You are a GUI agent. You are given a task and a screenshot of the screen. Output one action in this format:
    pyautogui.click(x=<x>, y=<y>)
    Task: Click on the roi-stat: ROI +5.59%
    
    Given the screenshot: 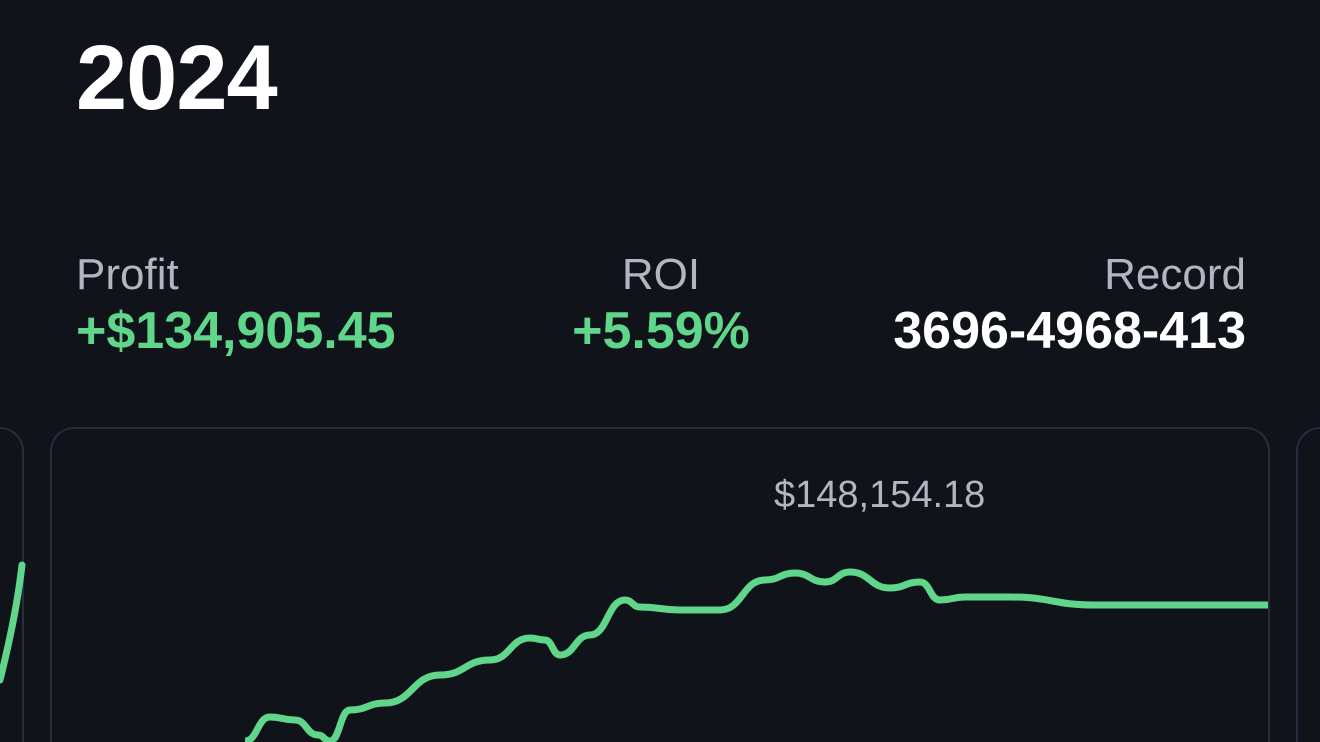 What is the action you would take?
    pyautogui.click(x=661, y=306)
    